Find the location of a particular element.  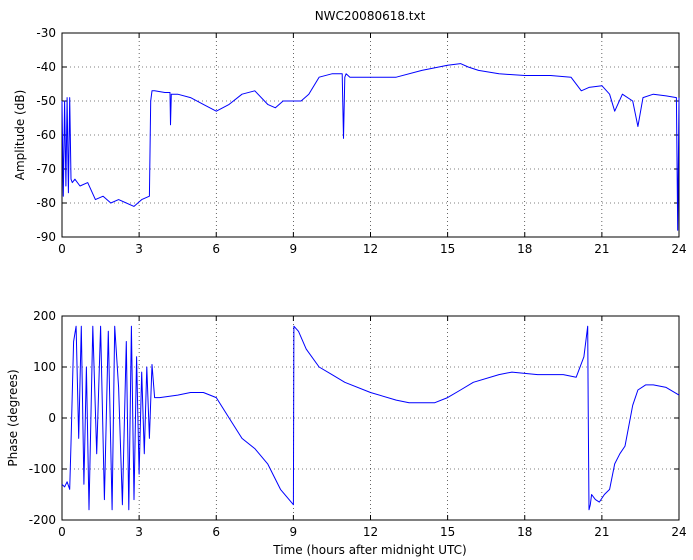

phase-y-tick-label: -100 is located at coordinates (42, 469).